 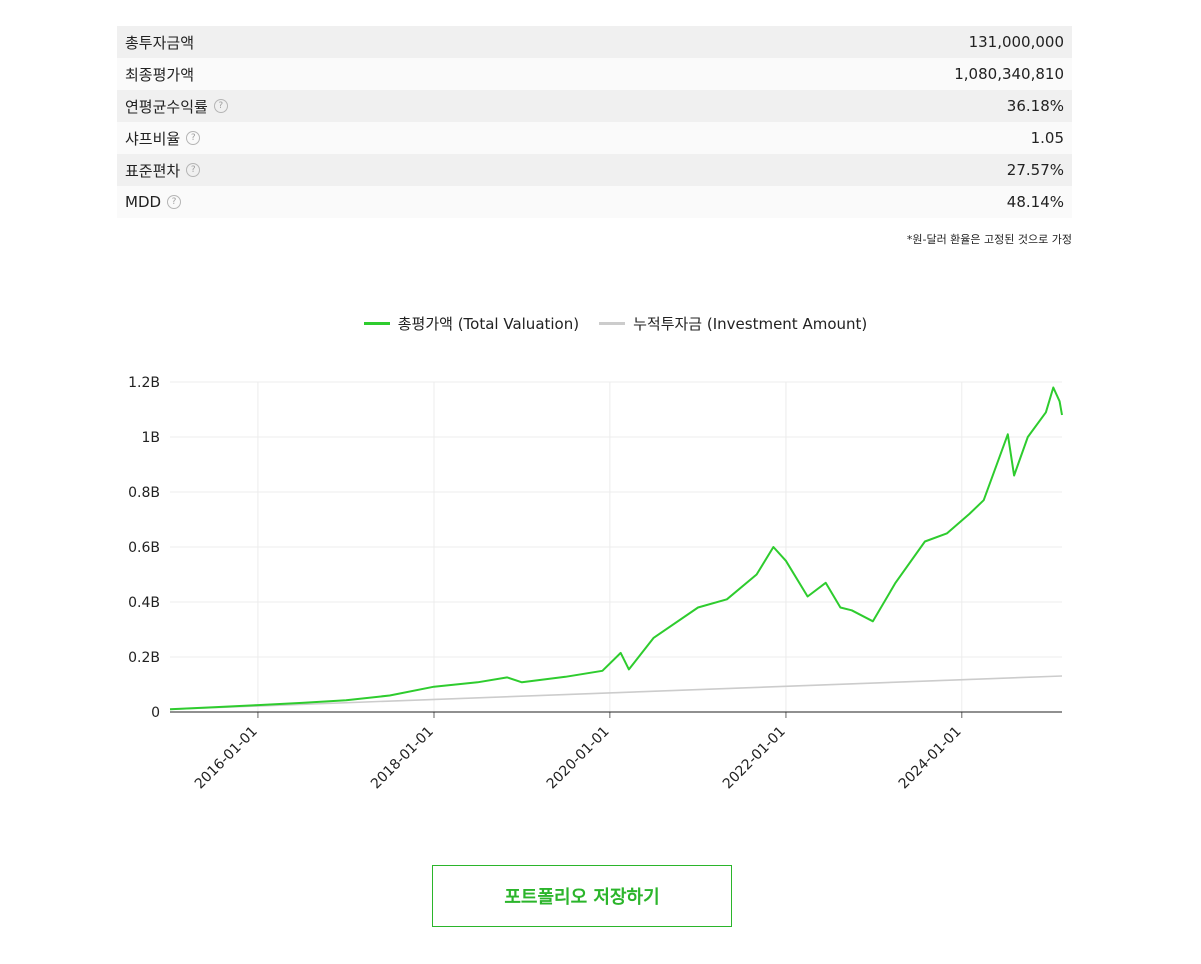 What do you see at coordinates (594, 138) in the screenshot?
I see `stat-row: 샤프비율? 1.05` at bounding box center [594, 138].